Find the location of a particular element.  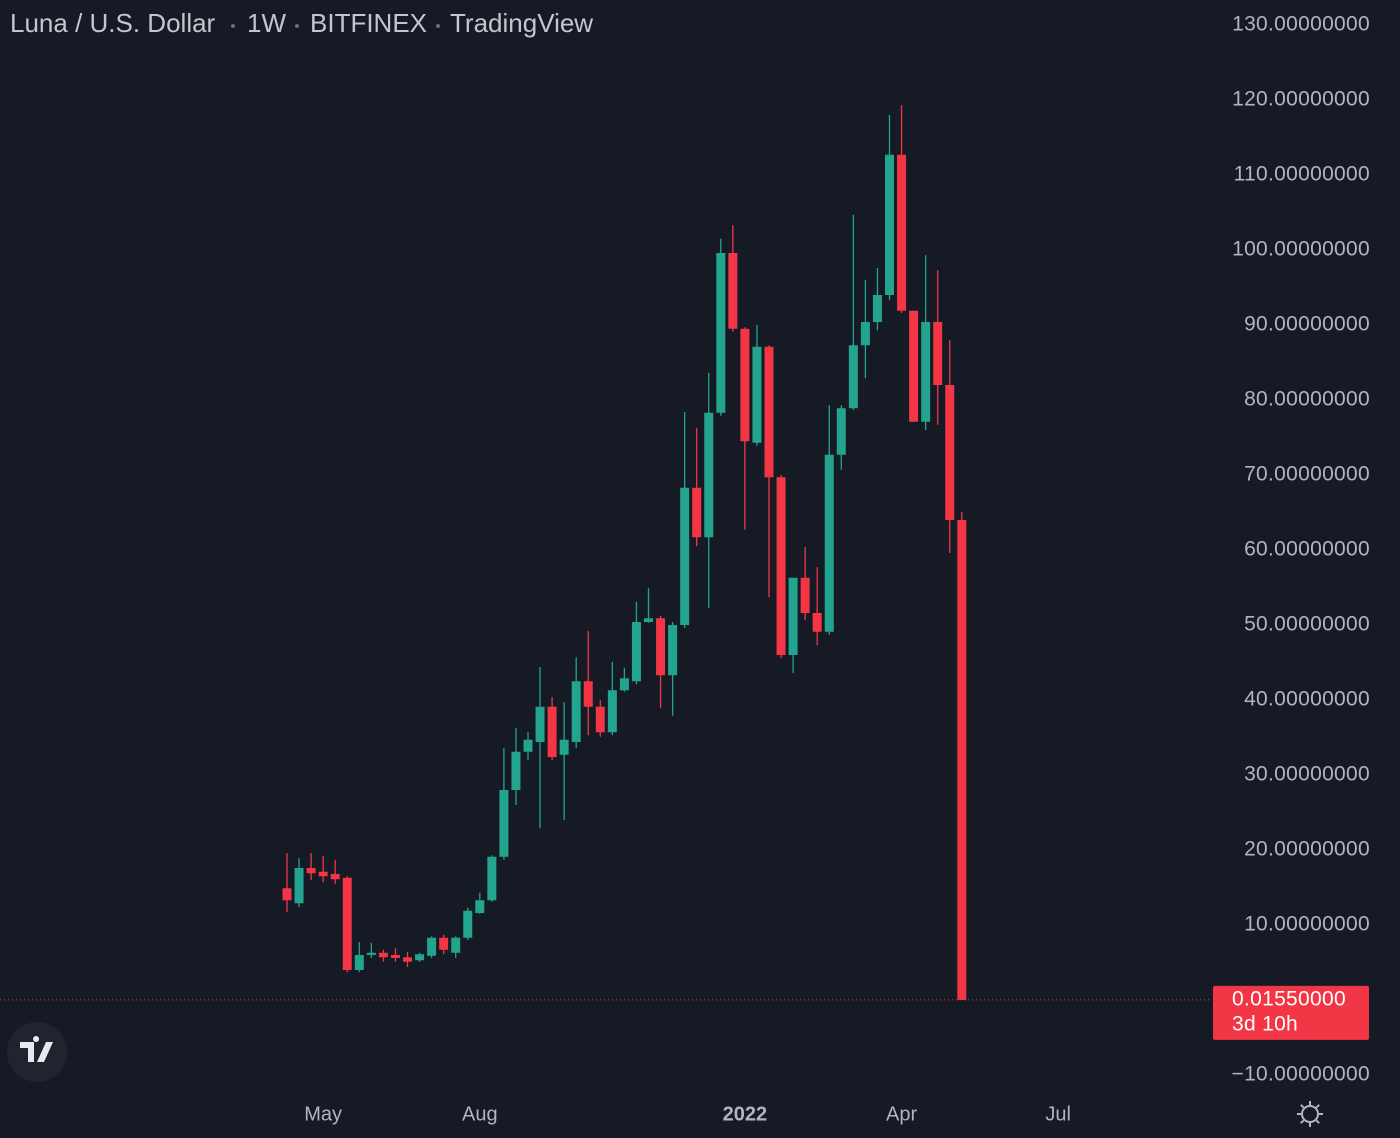

y-tick-label: 20.00000000 is located at coordinates (1307, 849).